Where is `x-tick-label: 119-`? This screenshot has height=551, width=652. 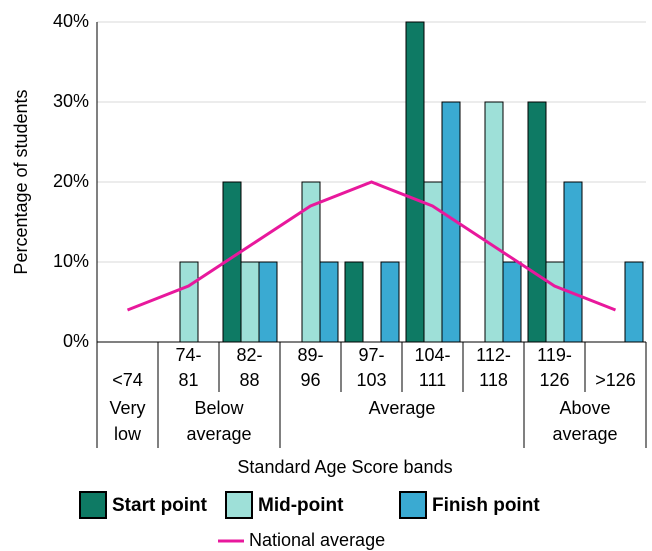 x-tick-label: 119- is located at coordinates (554, 355).